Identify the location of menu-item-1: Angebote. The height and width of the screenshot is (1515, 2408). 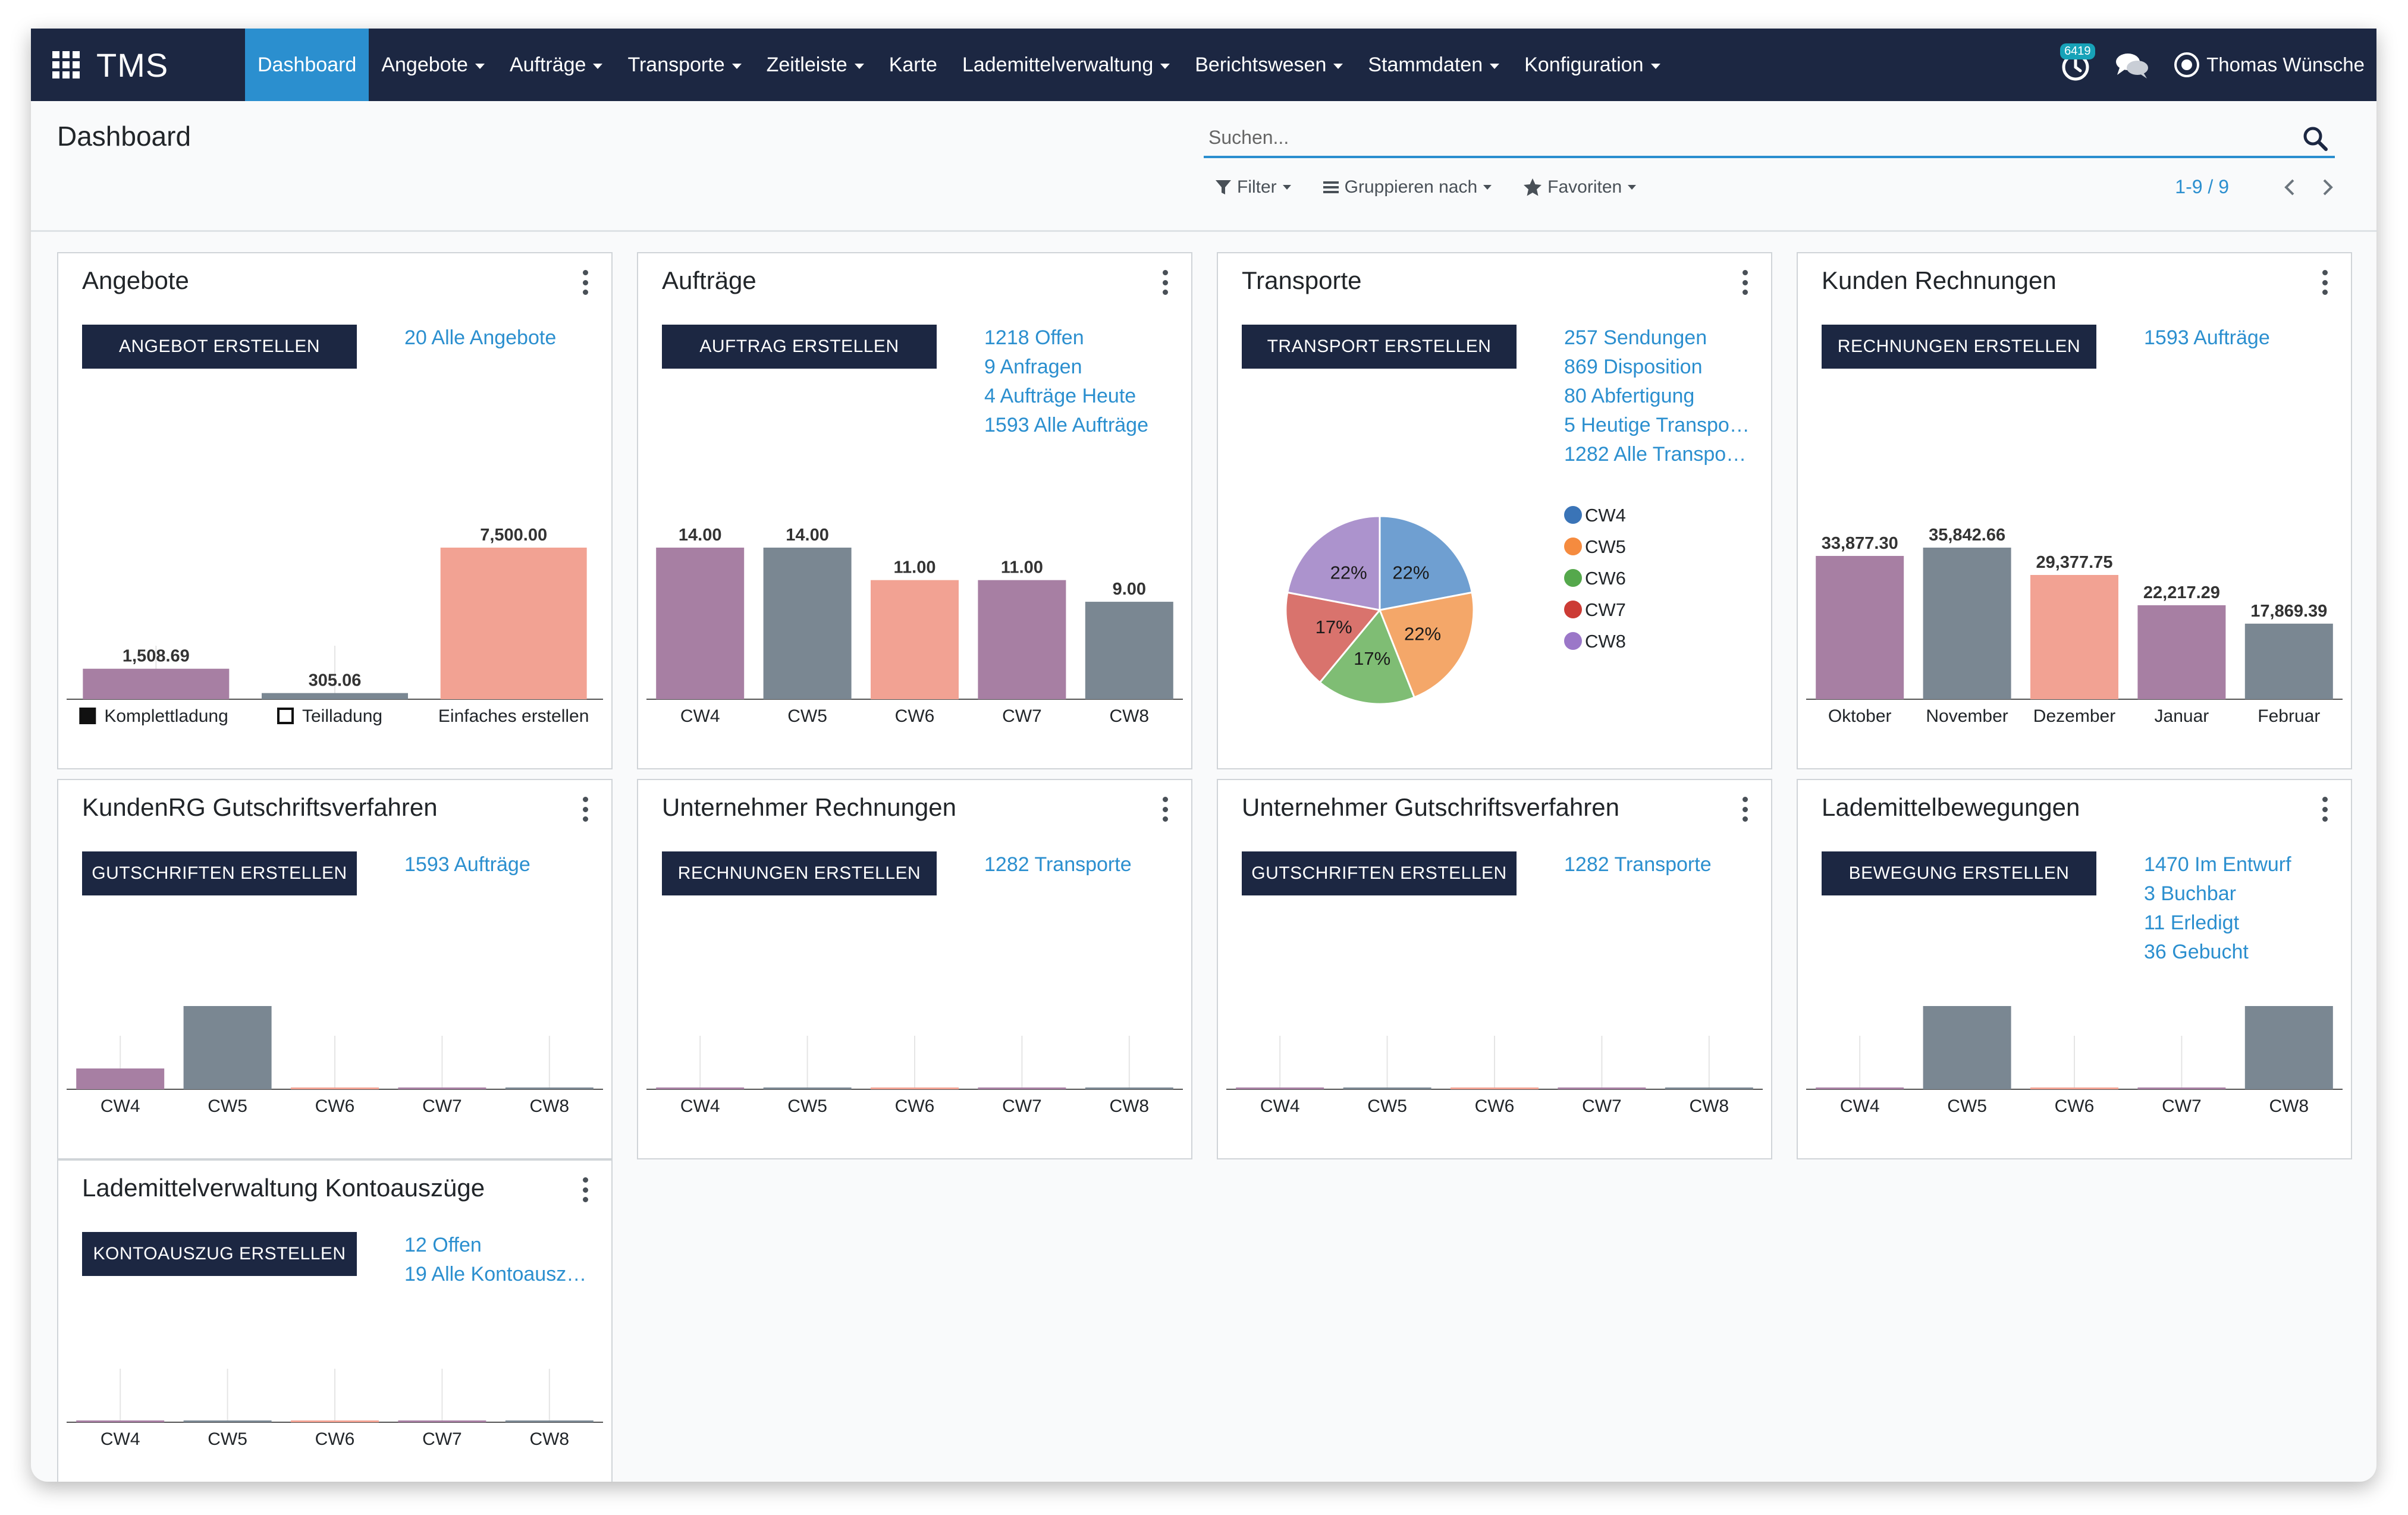
(433, 65).